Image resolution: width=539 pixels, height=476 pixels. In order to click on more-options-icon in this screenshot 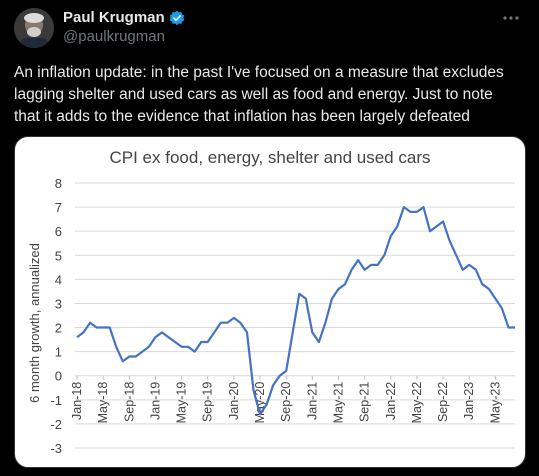, I will do `click(511, 18)`.